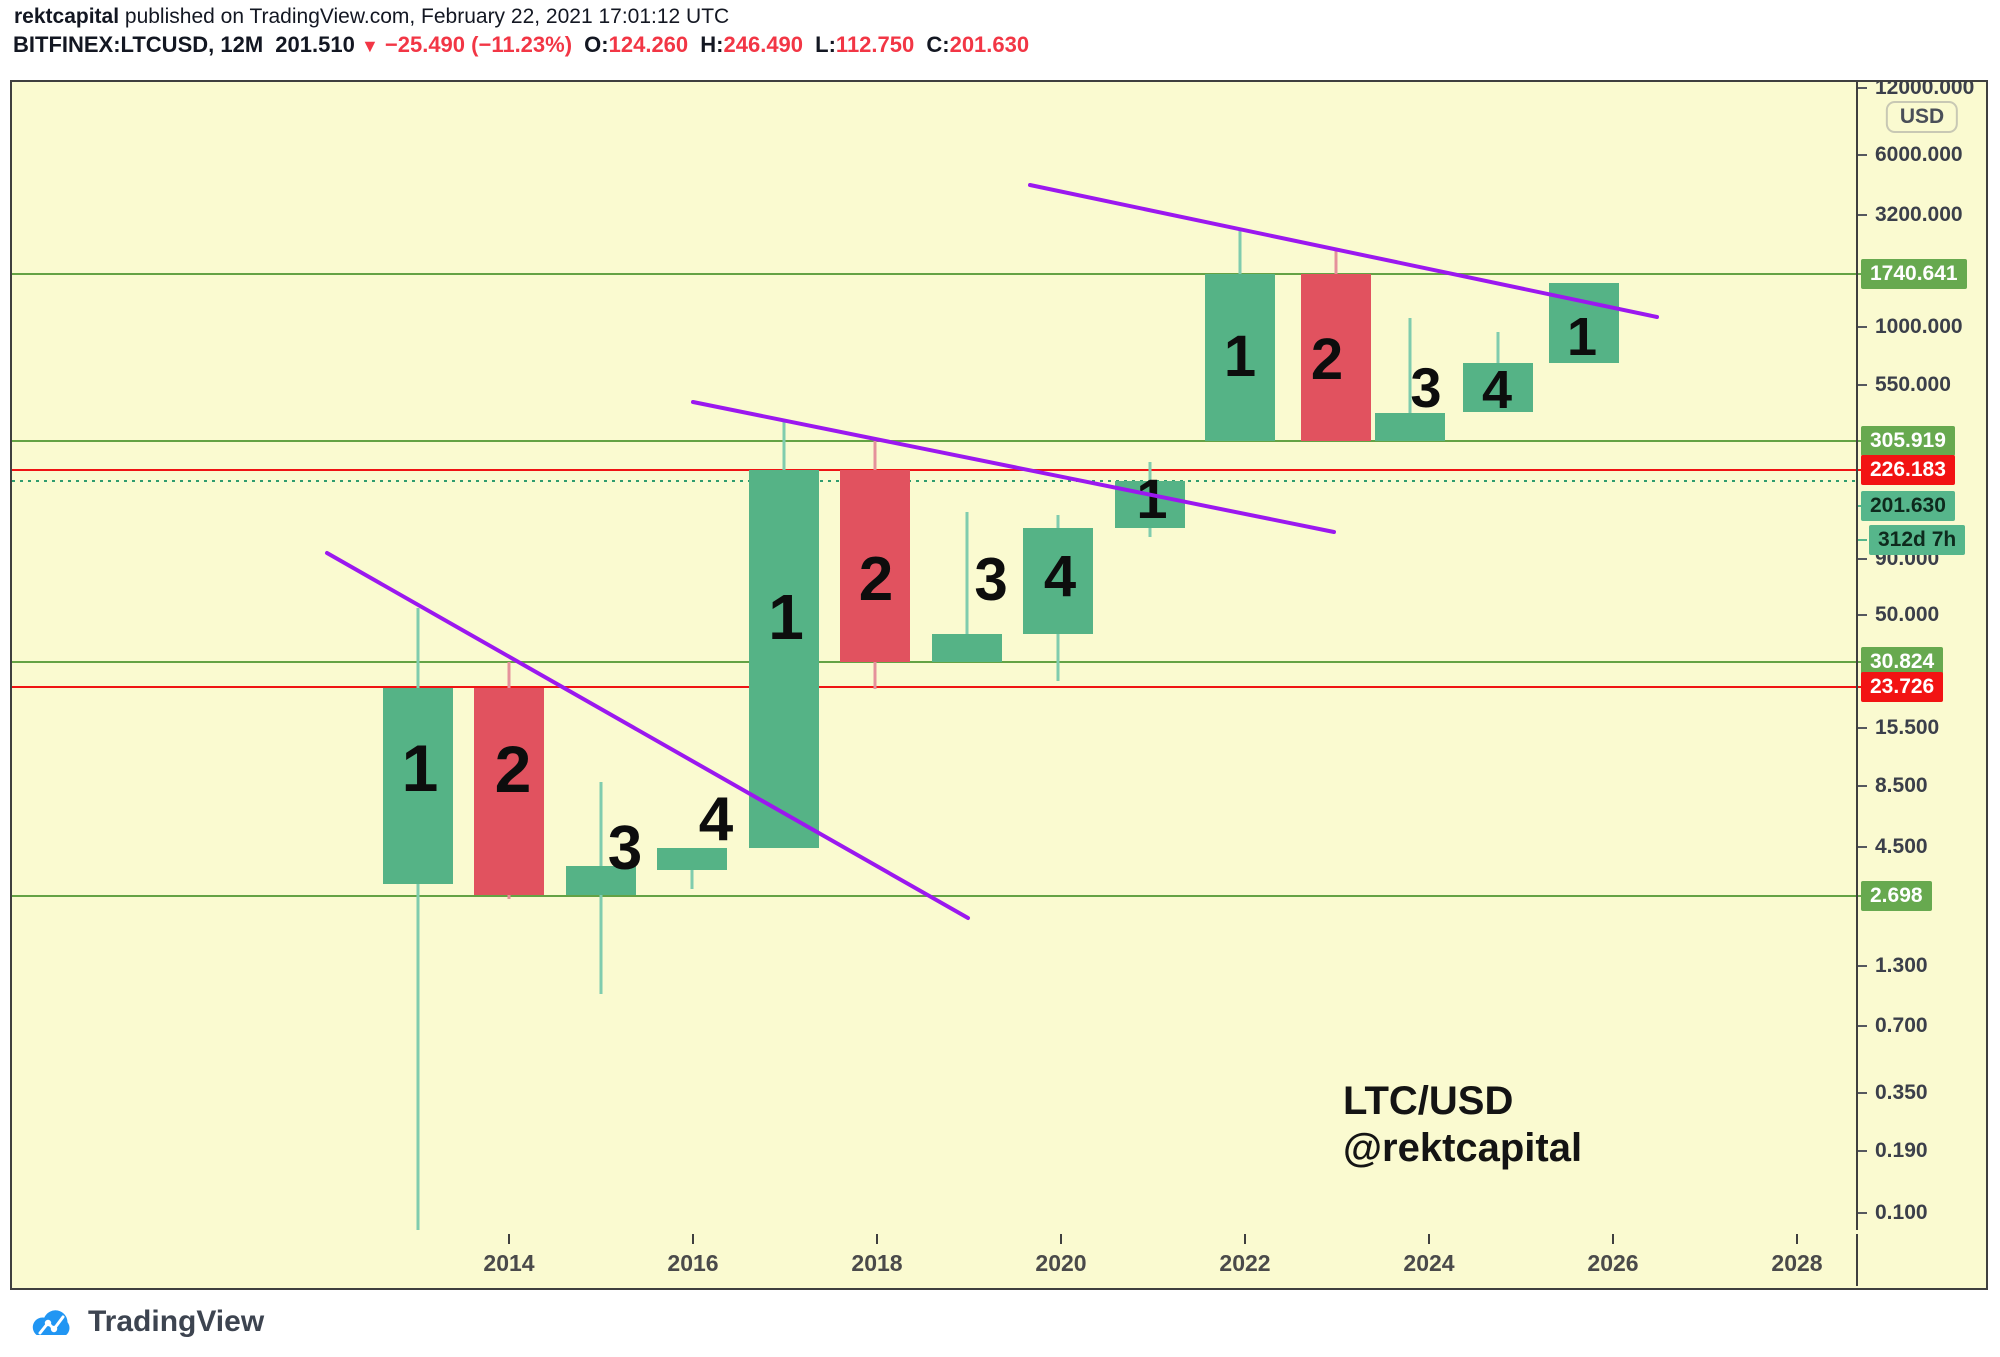  Describe the element at coordinates (784, 446) in the screenshot. I see `candle-upper-wick-2017` at that location.